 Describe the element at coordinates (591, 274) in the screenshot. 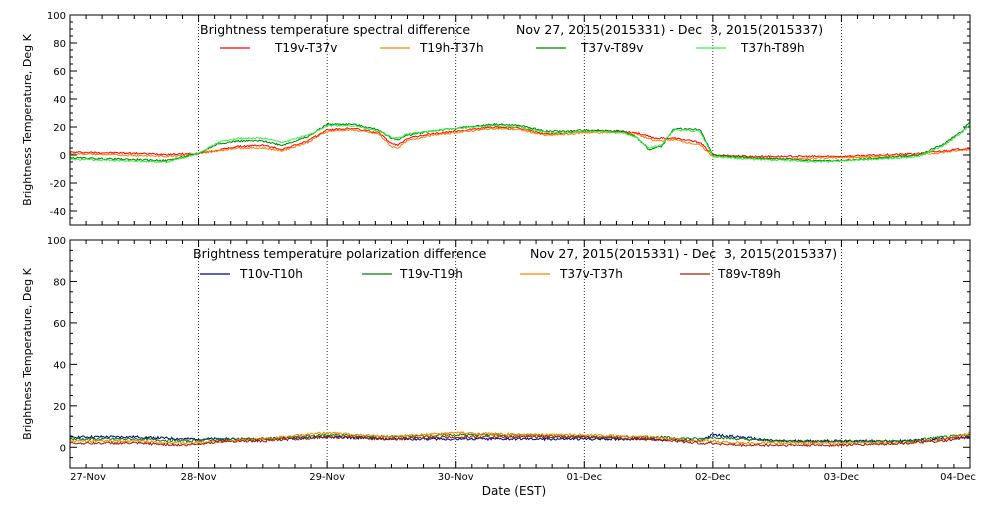

I see `legend-label: T37v-T37h` at that location.